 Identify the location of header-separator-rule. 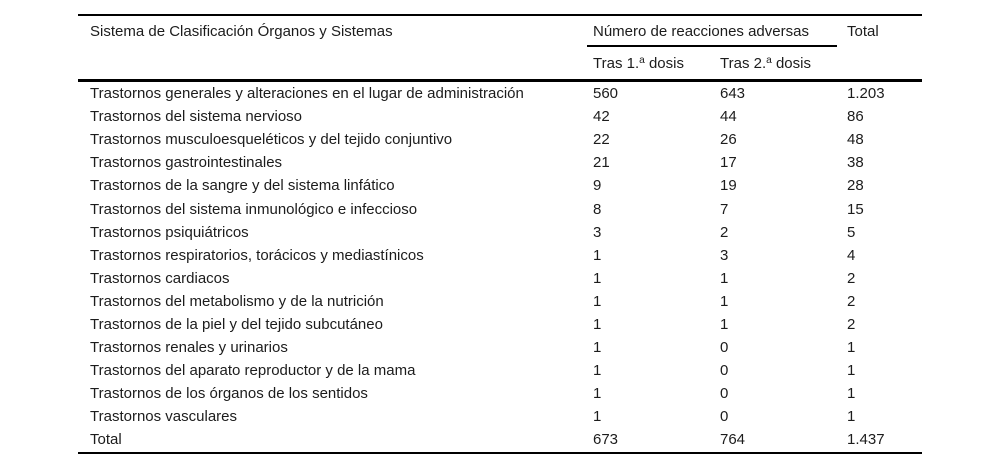
(500, 80).